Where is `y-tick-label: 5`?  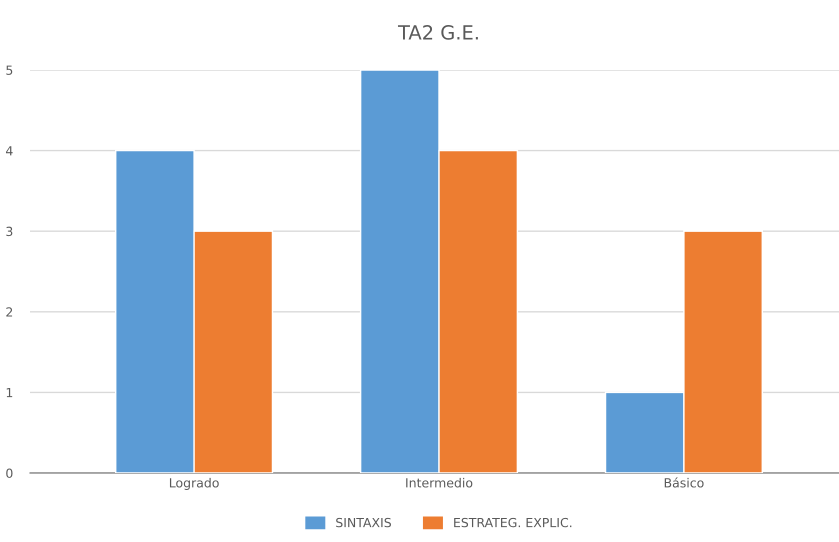 y-tick-label: 5 is located at coordinates (9, 70).